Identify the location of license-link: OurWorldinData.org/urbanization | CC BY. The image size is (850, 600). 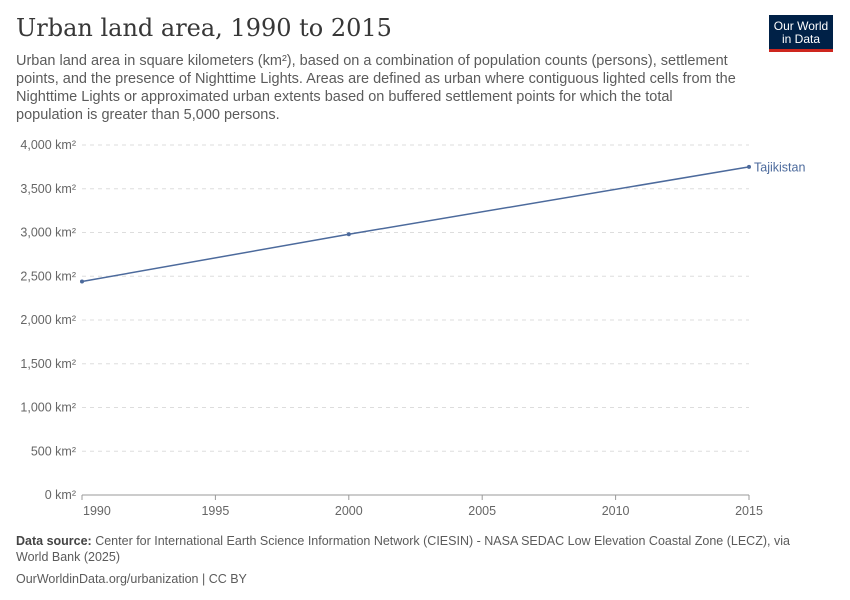
(131, 579).